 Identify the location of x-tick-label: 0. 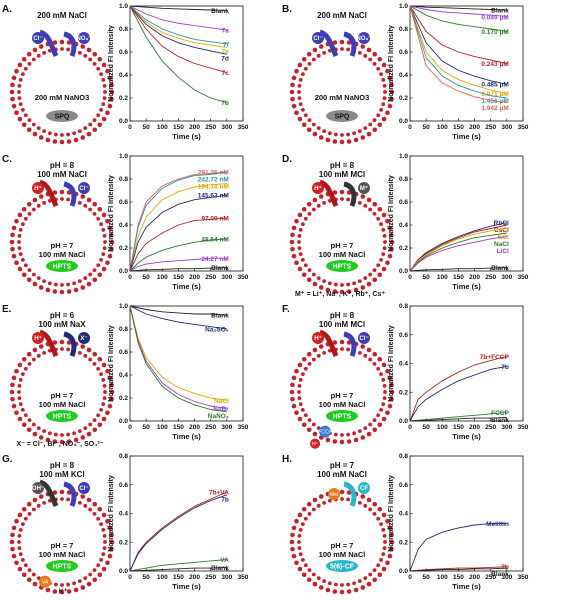
(130, 427).